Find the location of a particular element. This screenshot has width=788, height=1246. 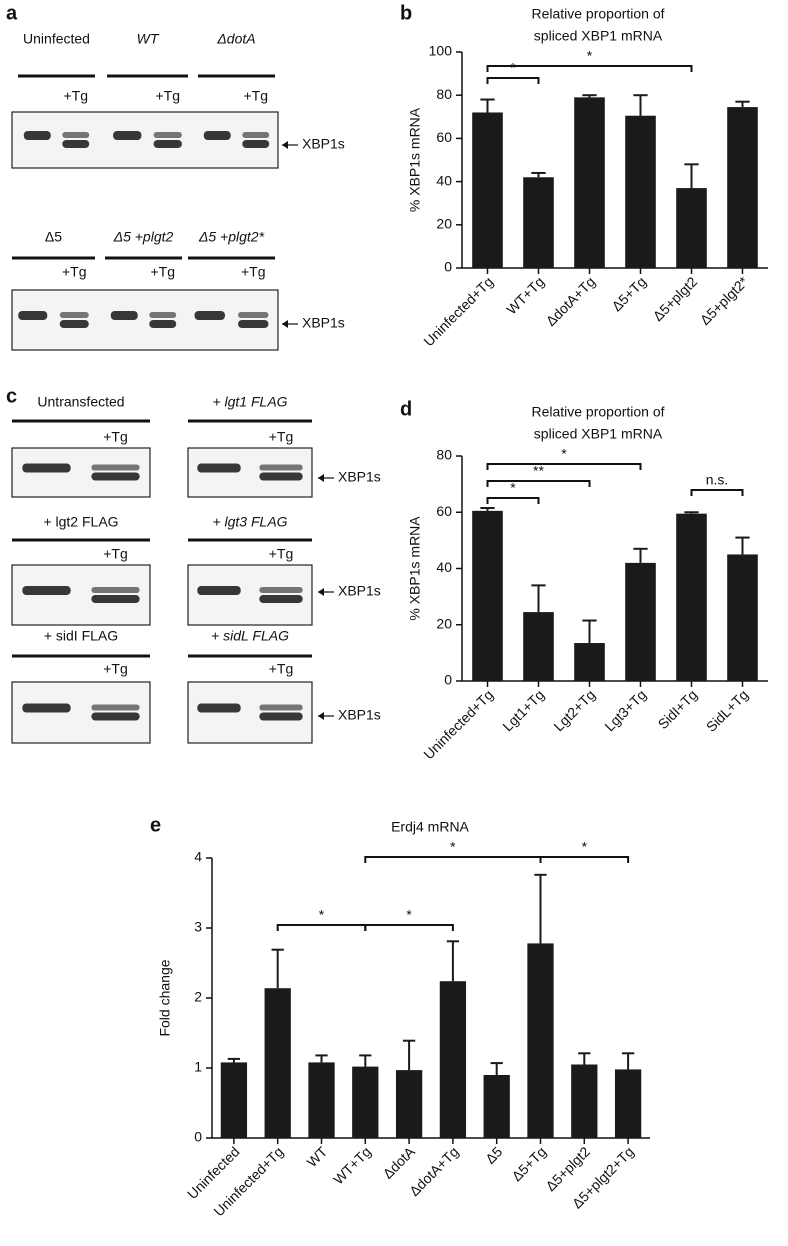

chart-title: spliced XBP1 mRNA is located at coordinates (598, 36).